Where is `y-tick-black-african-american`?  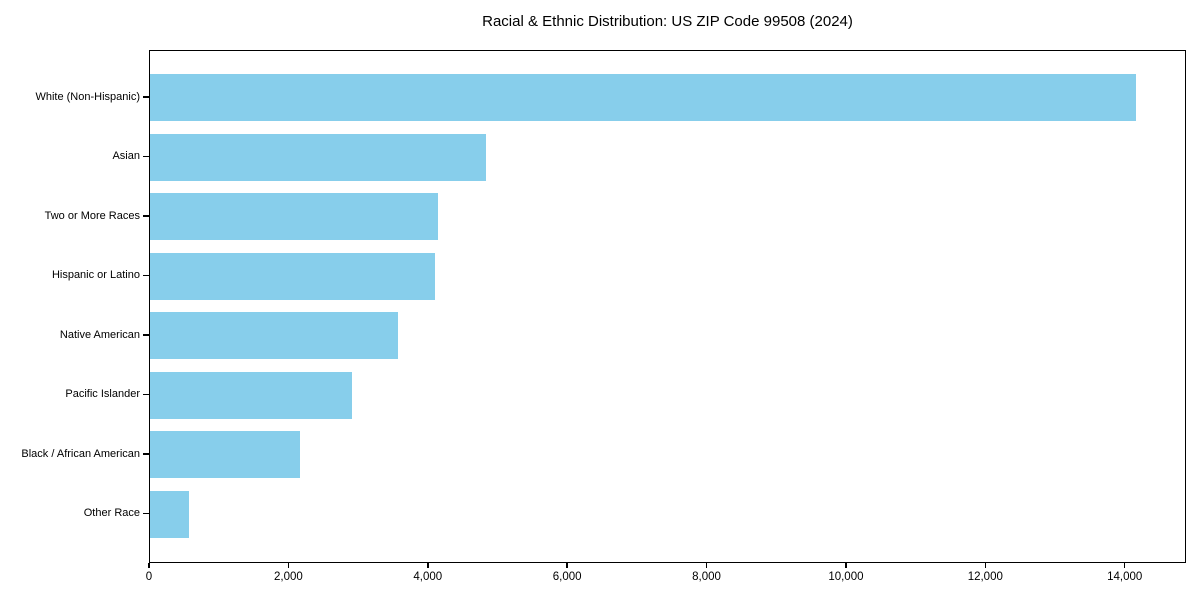
y-tick-black-african-american is located at coordinates (146, 454).